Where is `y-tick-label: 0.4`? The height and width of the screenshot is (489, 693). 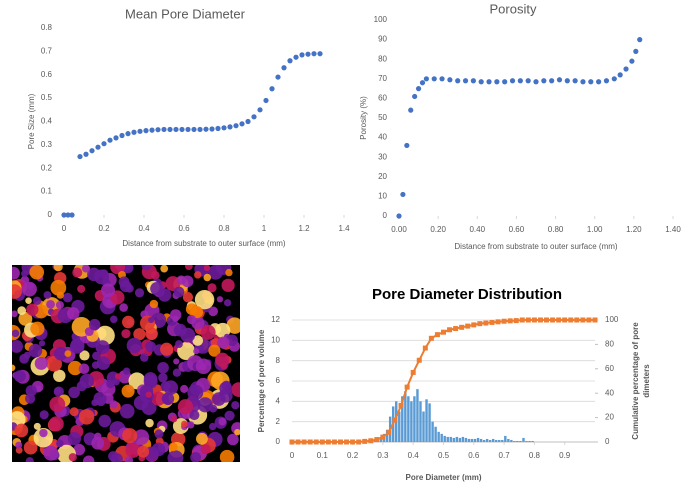 y-tick-label: 0.4 is located at coordinates (47, 121).